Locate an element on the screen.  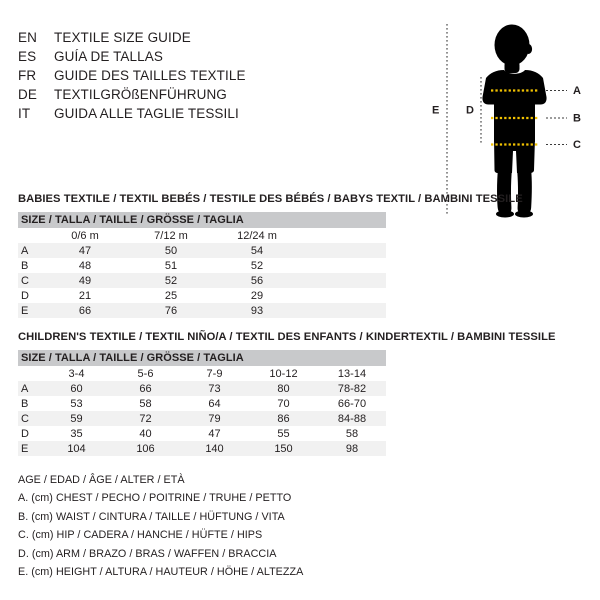
babies-col-2: 7/12 m is located at coordinates (171, 235).